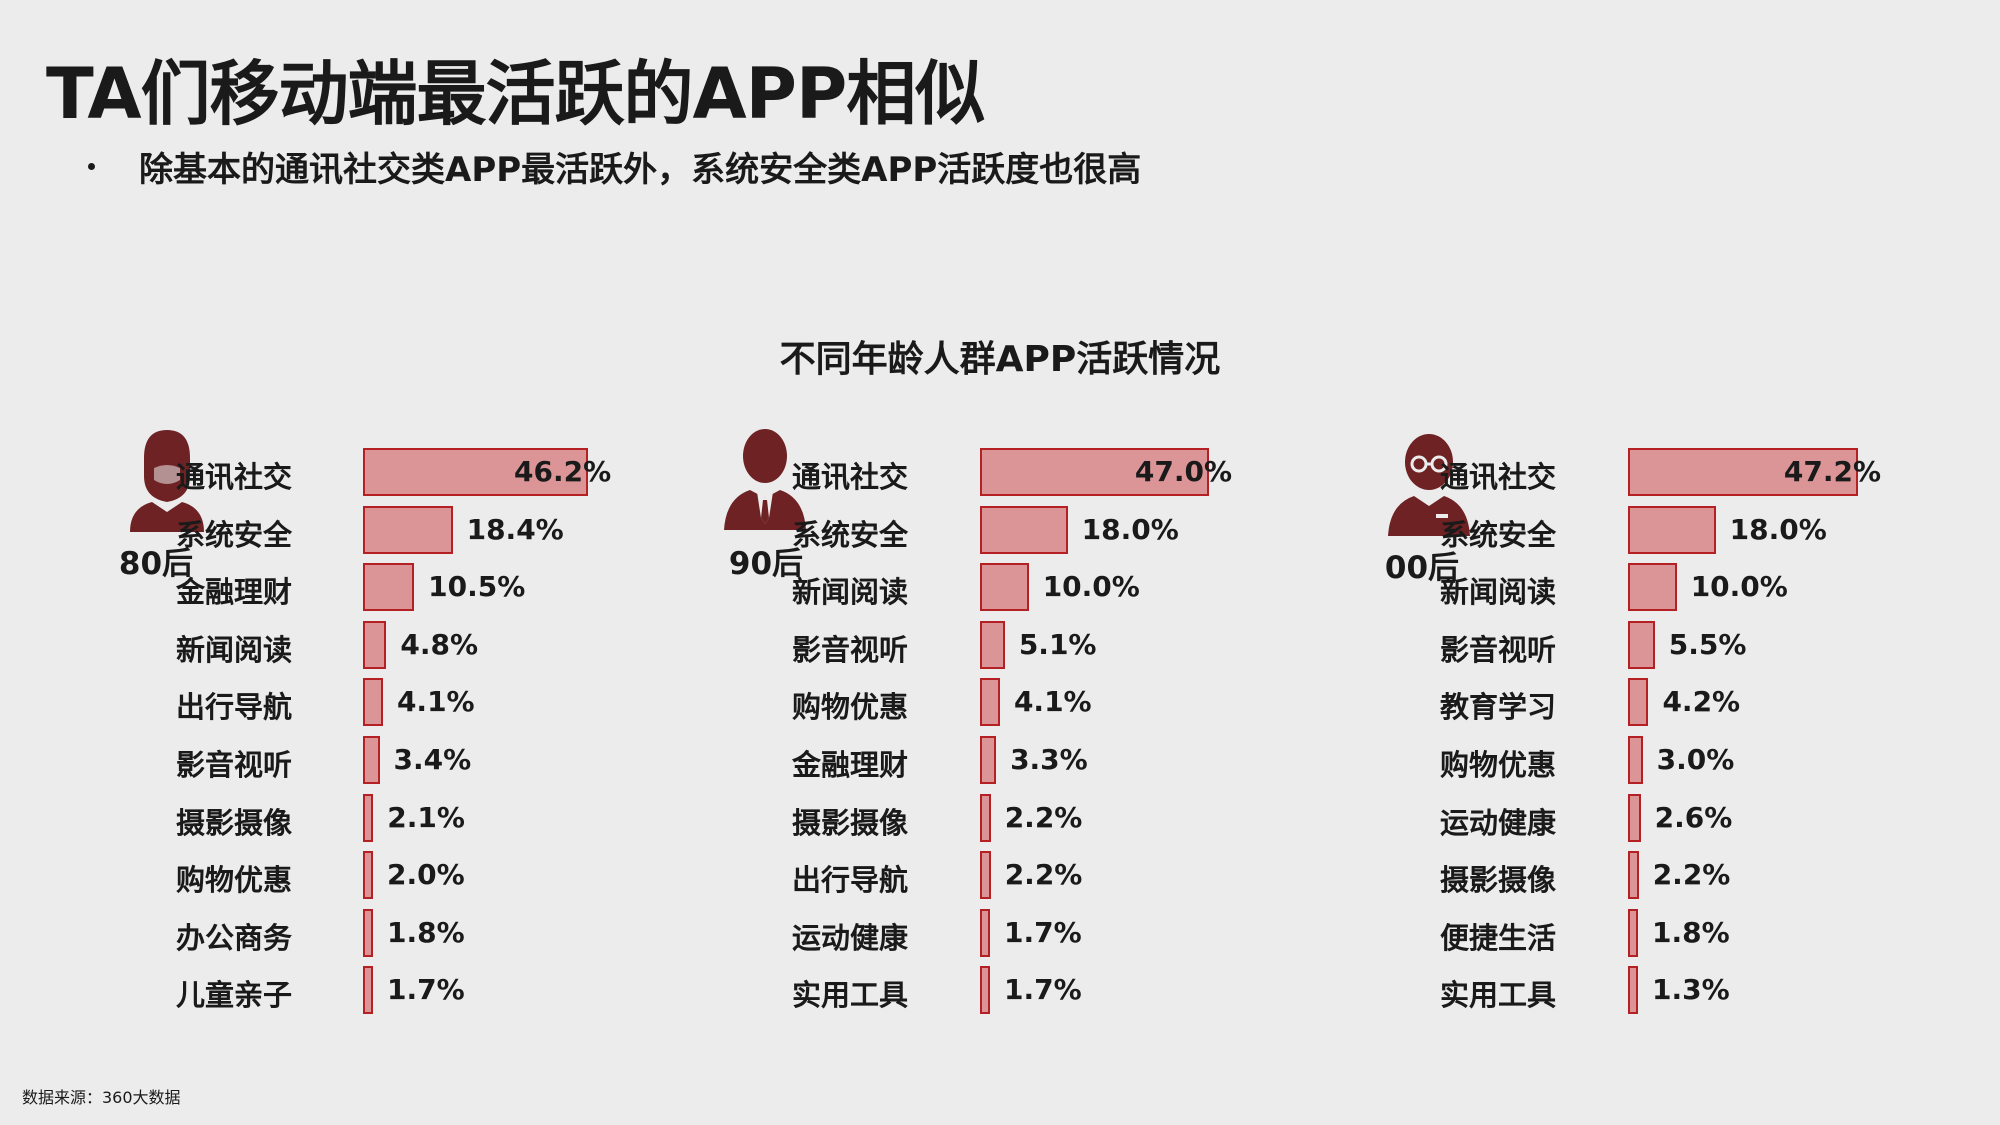  I want to click on bullet-text: 除基本的通讯社交类APP最活跃外，系统安全类APP活跃度也很高, so click(640, 170).